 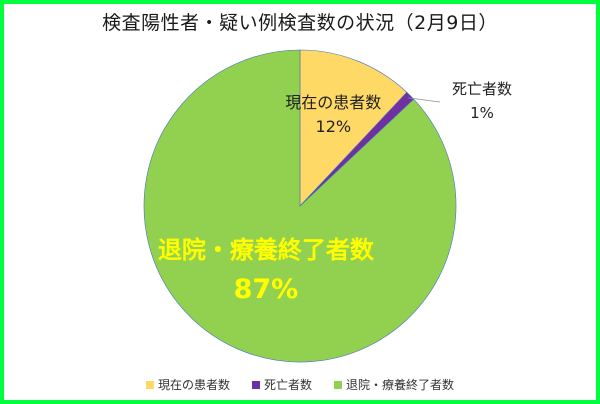 I want to click on slice-name-label-1: 死亡者数, so click(x=482, y=89).